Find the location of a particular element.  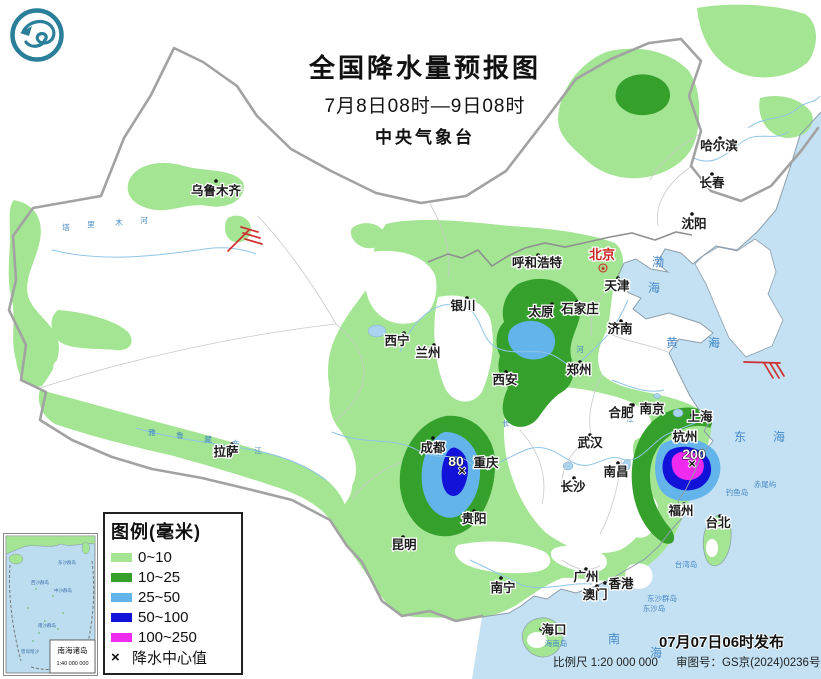

city-福州: 福州 is located at coordinates (680, 511).